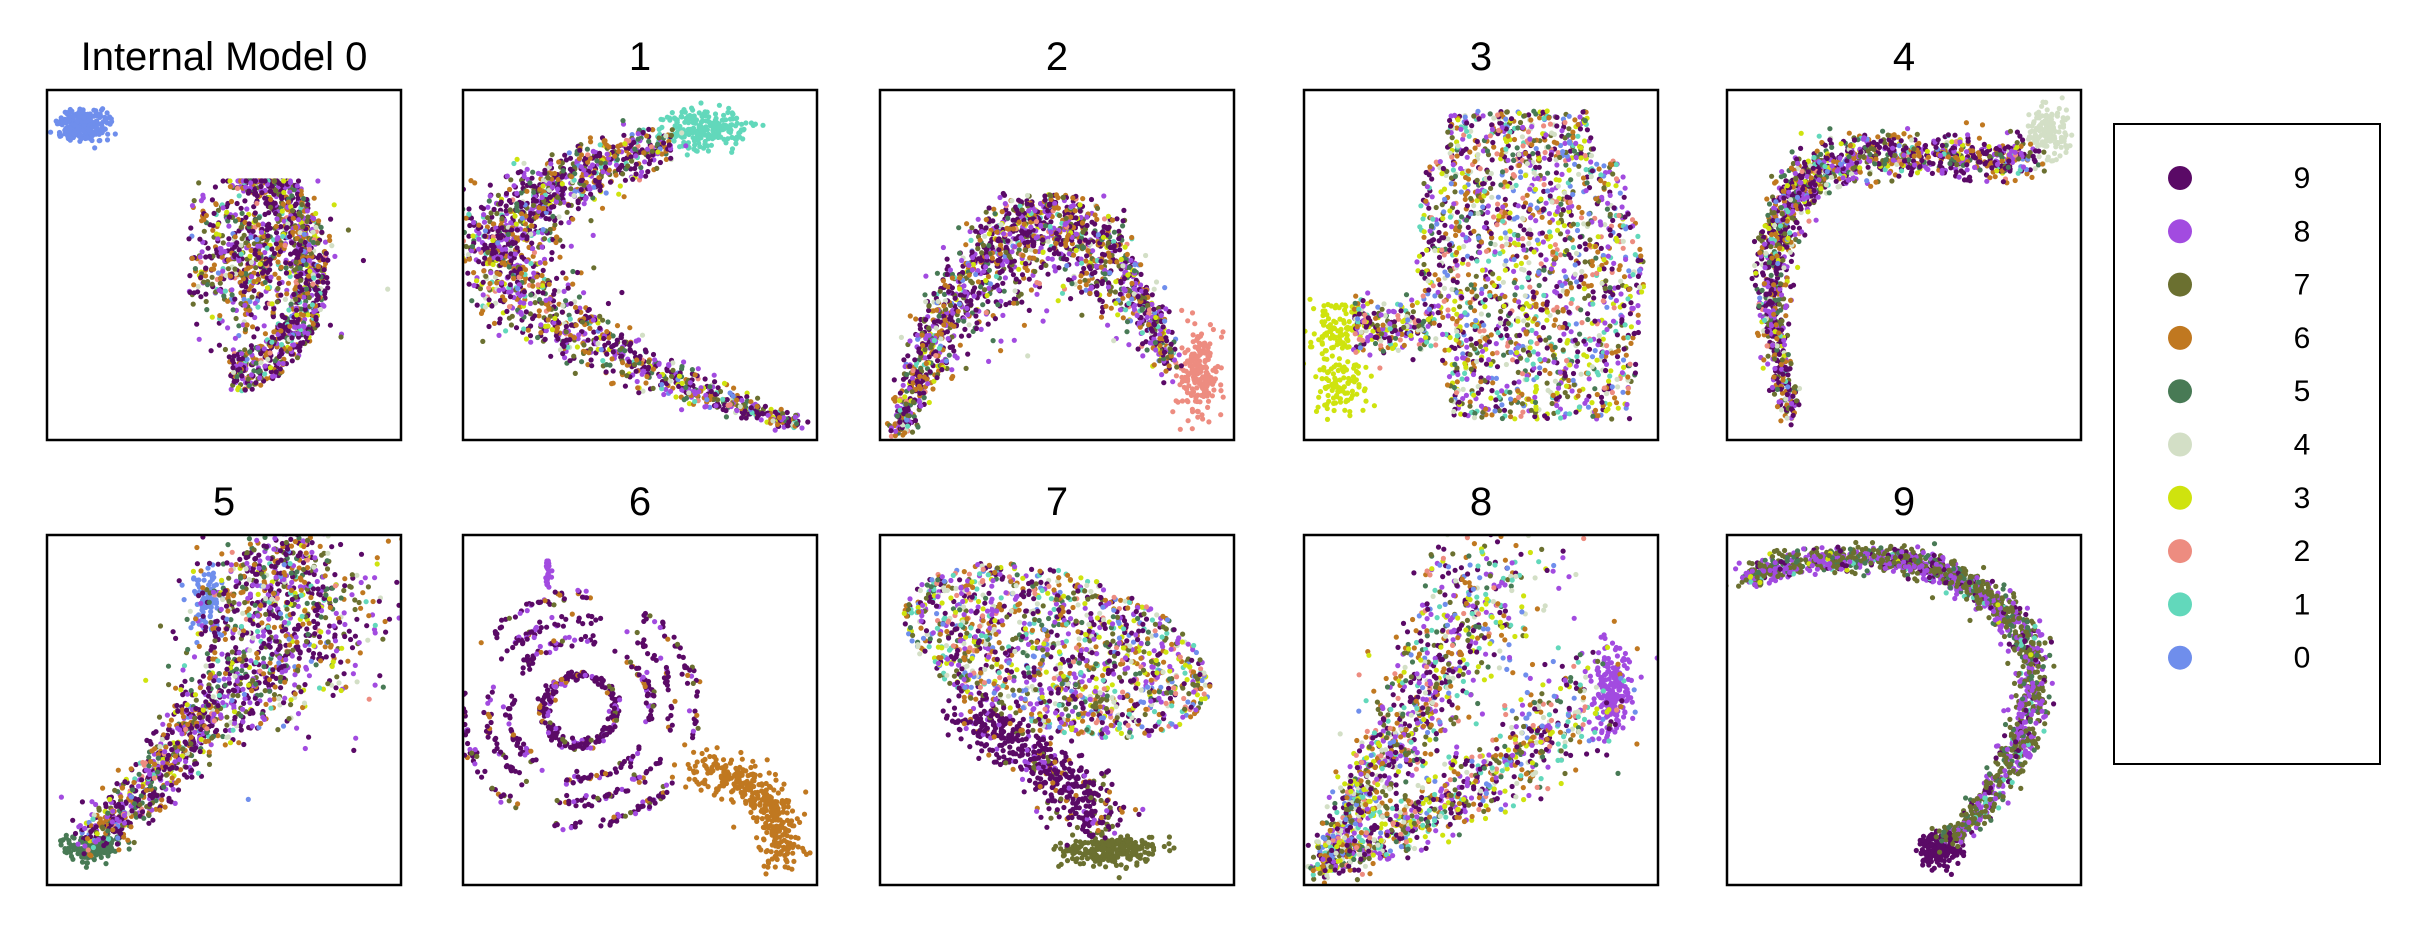  What do you see at coordinates (224, 57) in the screenshot?
I see `panel-title: Internal Model 0` at bounding box center [224, 57].